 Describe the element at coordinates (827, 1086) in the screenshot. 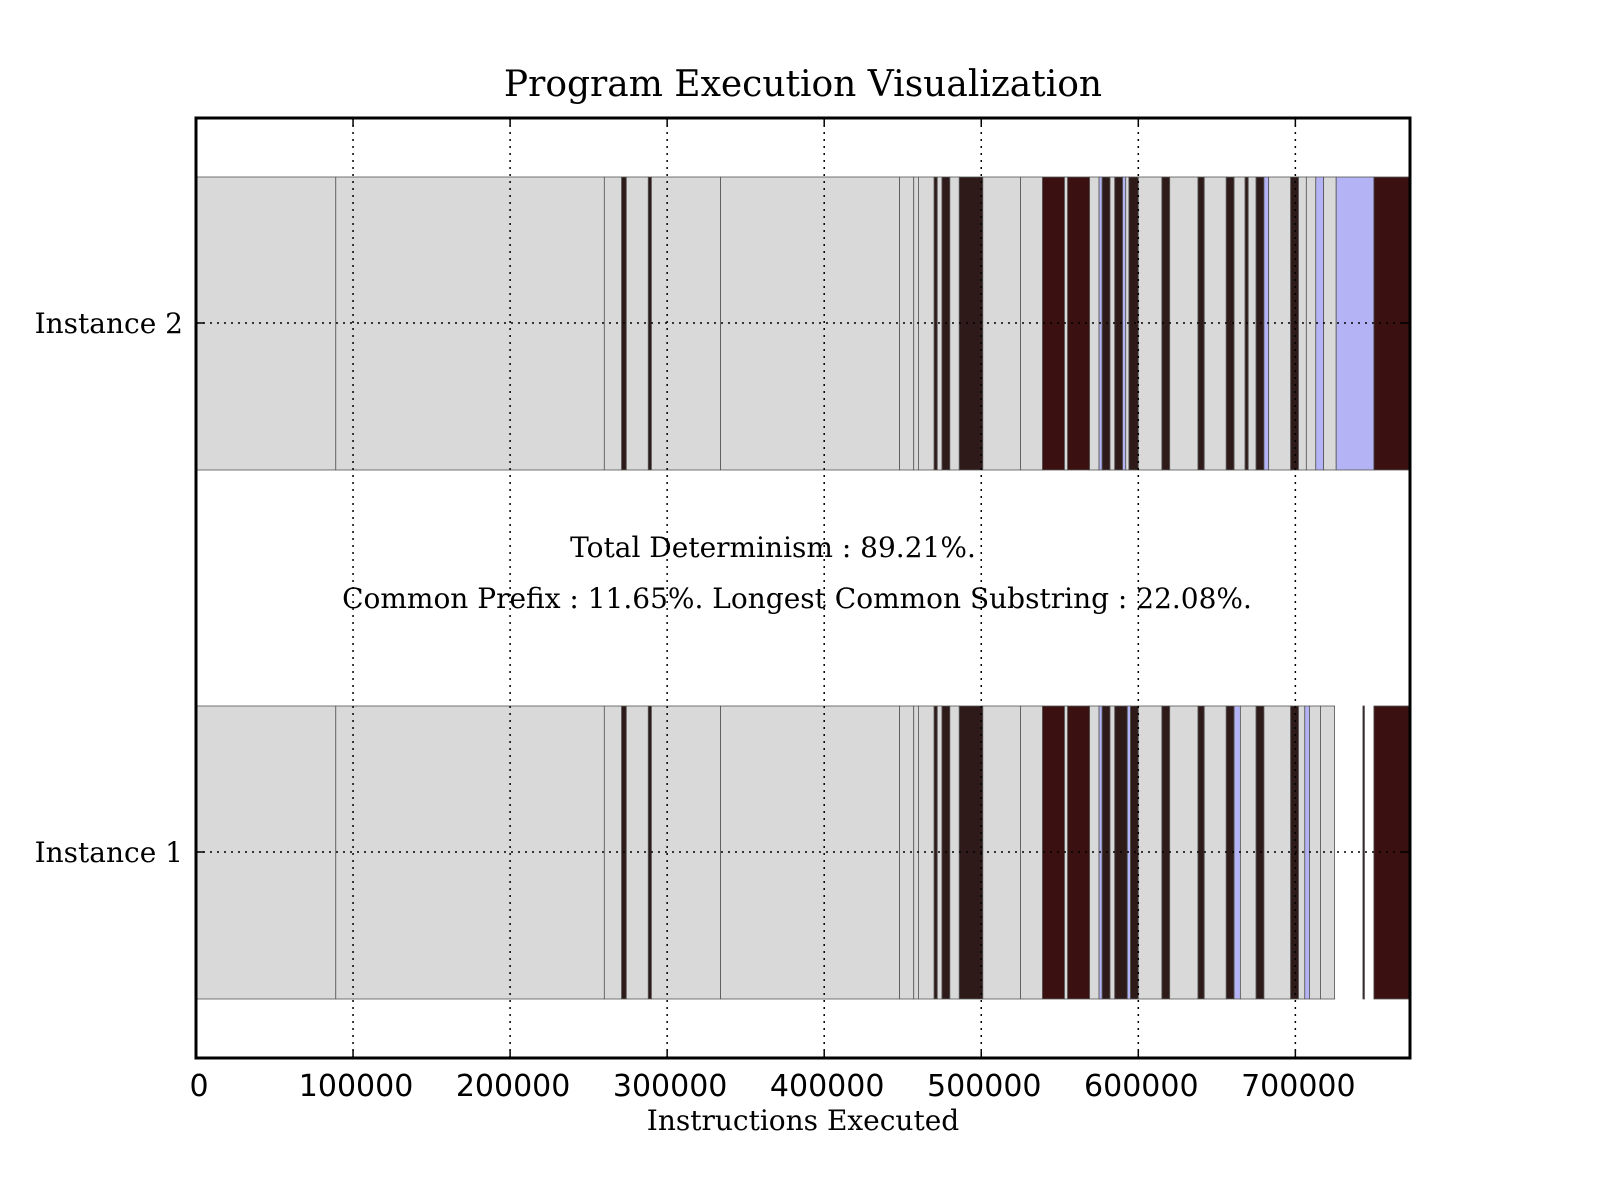

I see `x-tick-label: 400000` at that location.